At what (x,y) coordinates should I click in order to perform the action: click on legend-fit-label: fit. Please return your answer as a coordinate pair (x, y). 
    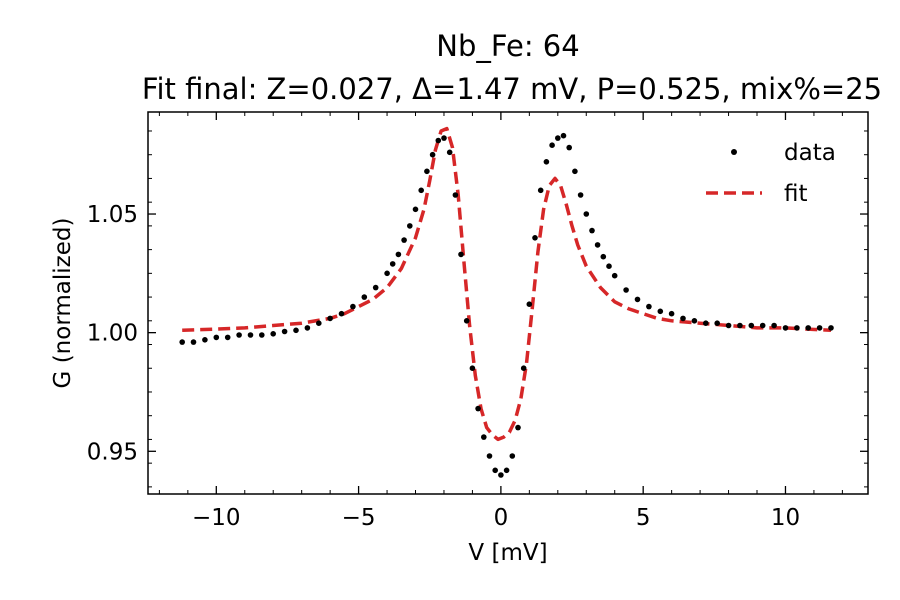
    Looking at the image, I should click on (796, 194).